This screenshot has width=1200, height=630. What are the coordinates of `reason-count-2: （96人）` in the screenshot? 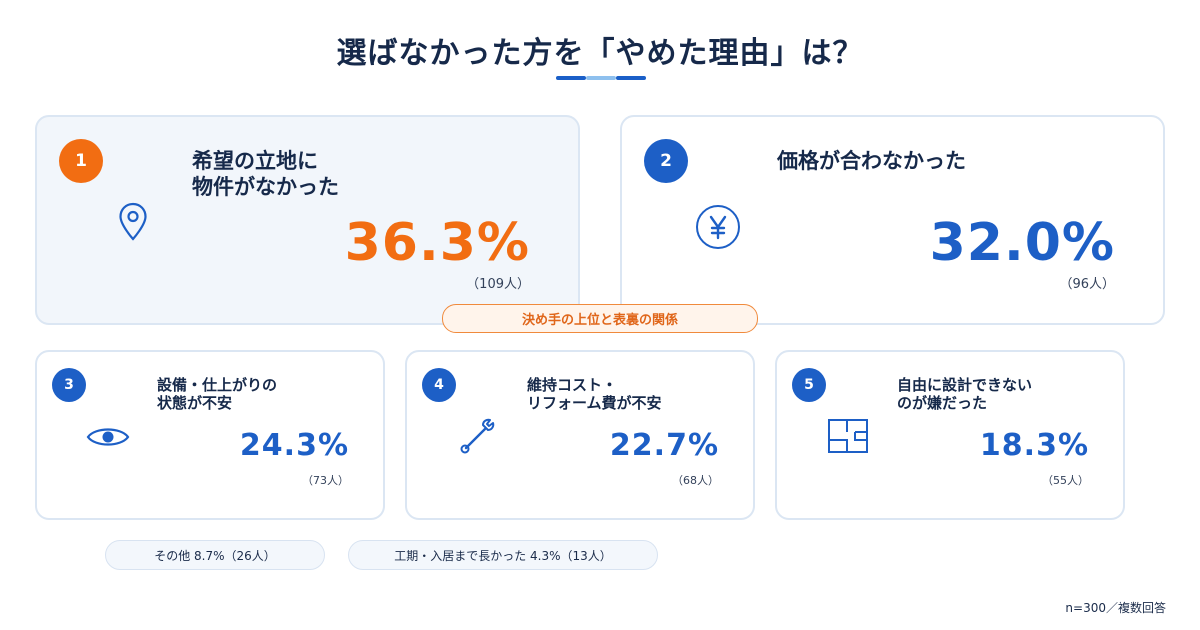 It's located at (1087, 284).